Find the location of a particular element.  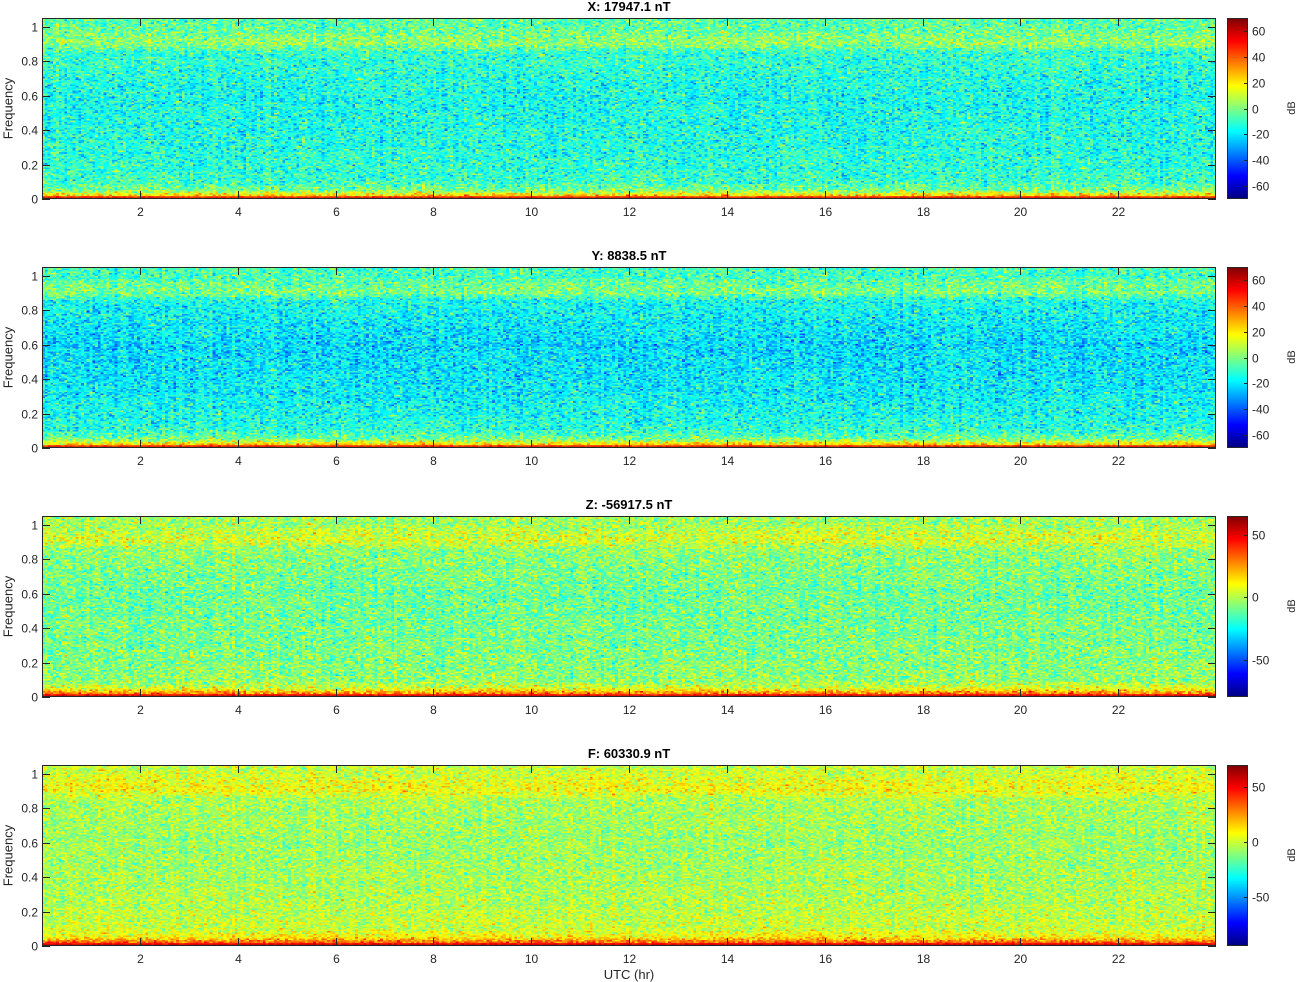

panel-title: X: 17947.1 nT is located at coordinates (629, 7).